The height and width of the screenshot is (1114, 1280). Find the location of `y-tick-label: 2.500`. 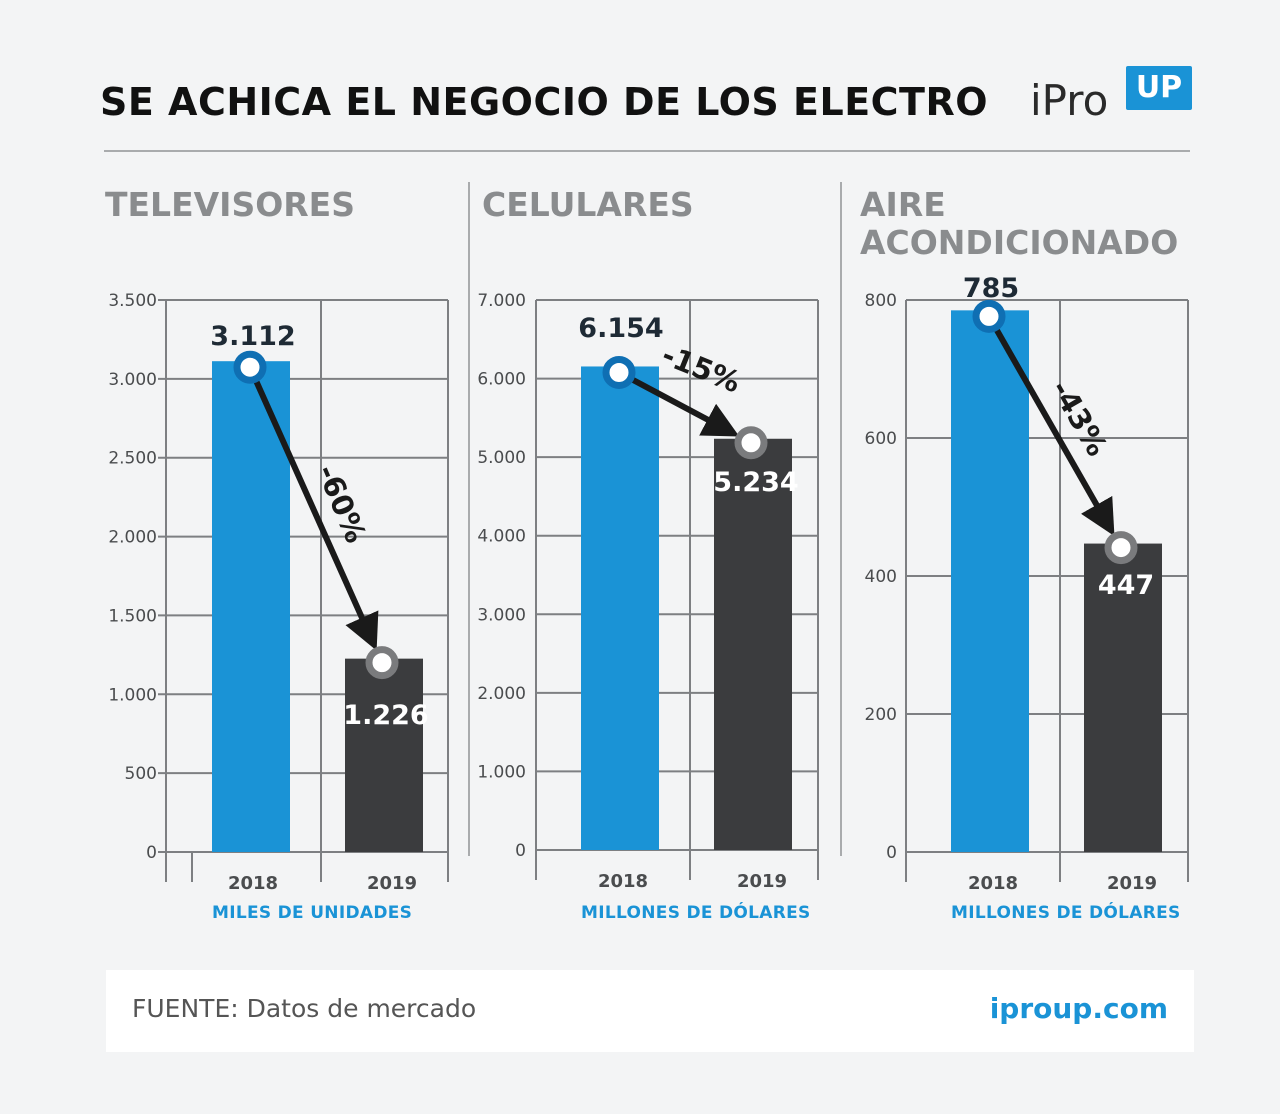

y-tick-label: 2.500 is located at coordinates (132, 459).